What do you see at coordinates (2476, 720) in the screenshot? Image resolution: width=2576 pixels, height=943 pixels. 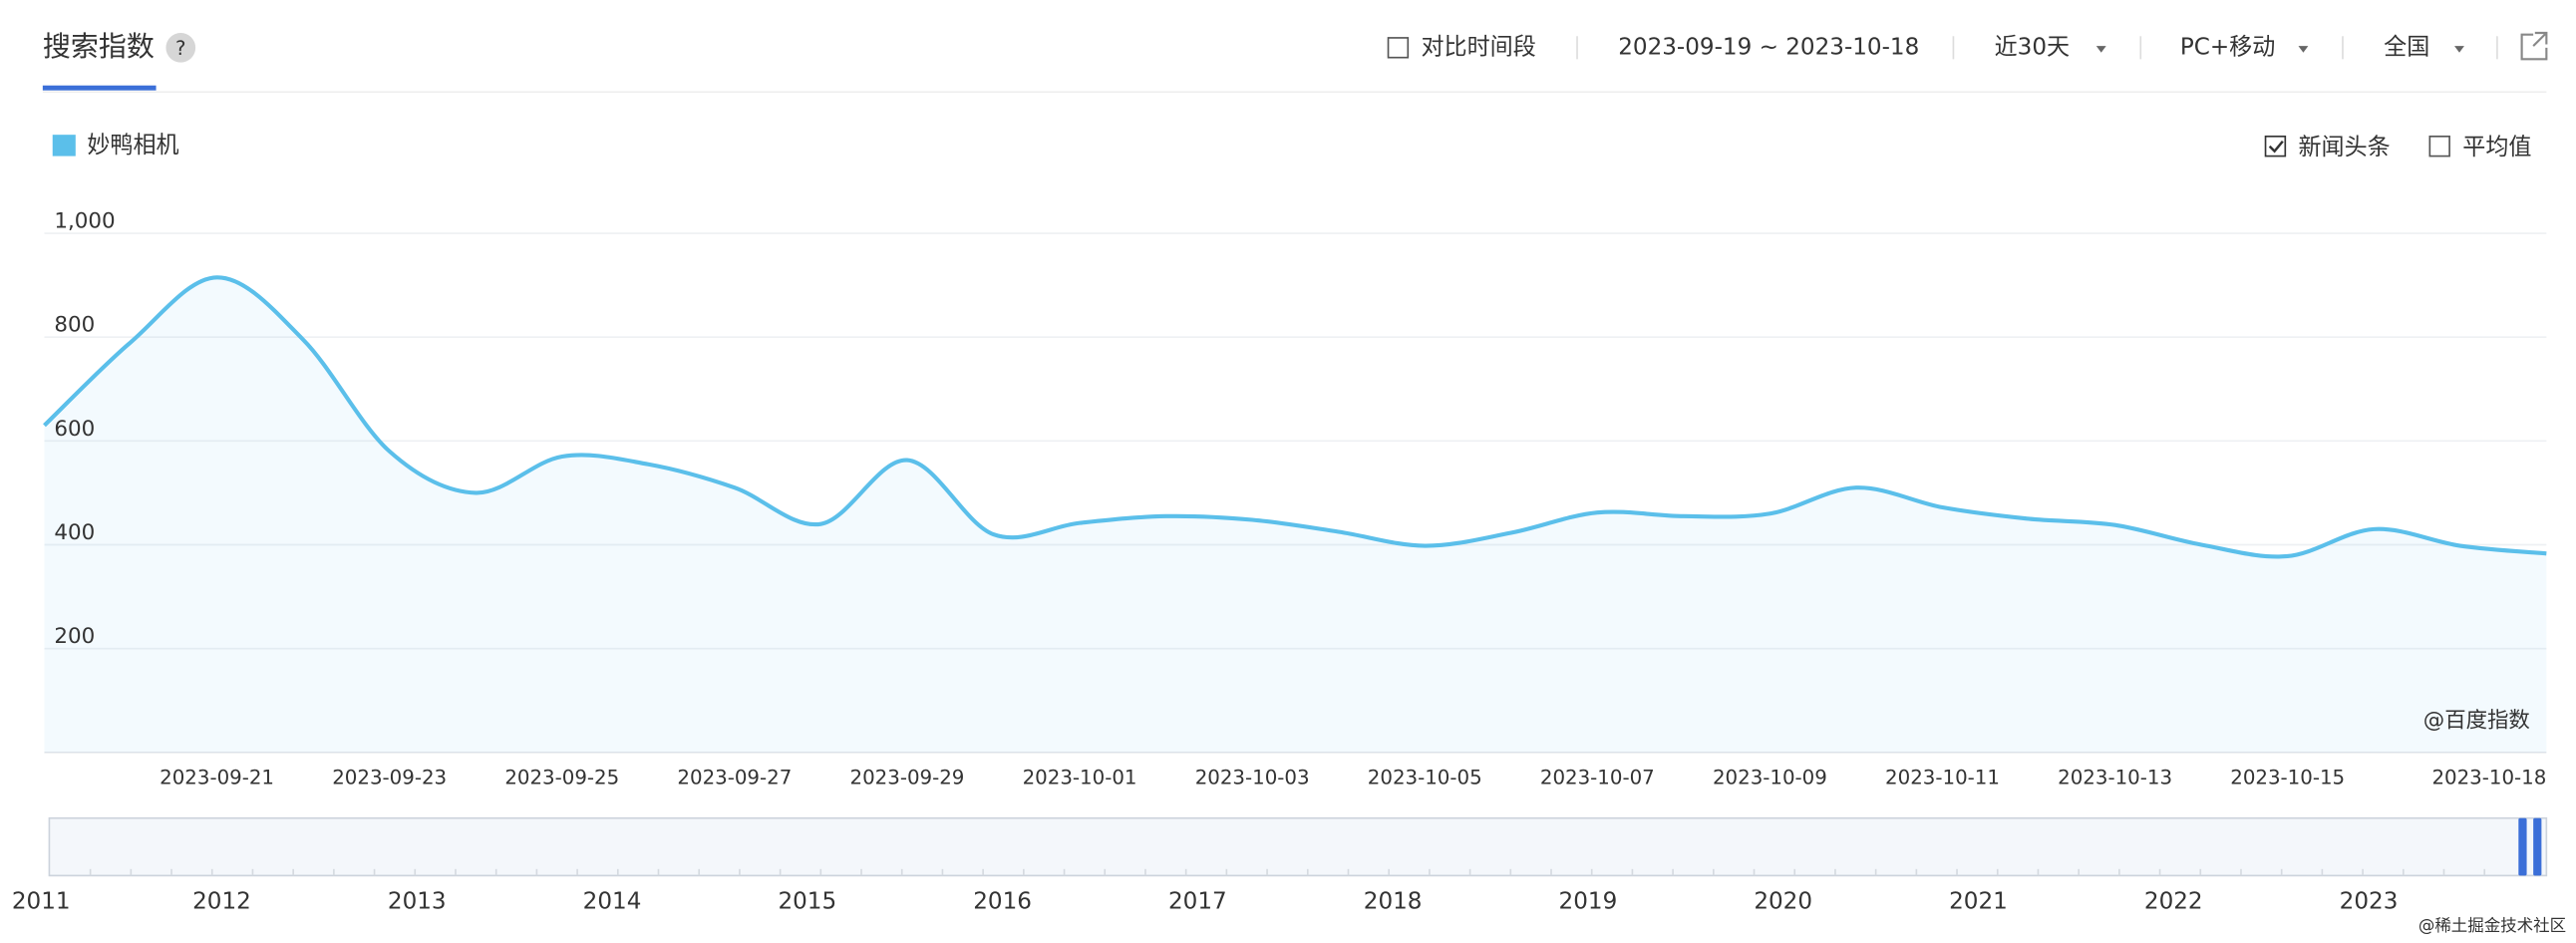 I see `watermark: @百度指数` at bounding box center [2476, 720].